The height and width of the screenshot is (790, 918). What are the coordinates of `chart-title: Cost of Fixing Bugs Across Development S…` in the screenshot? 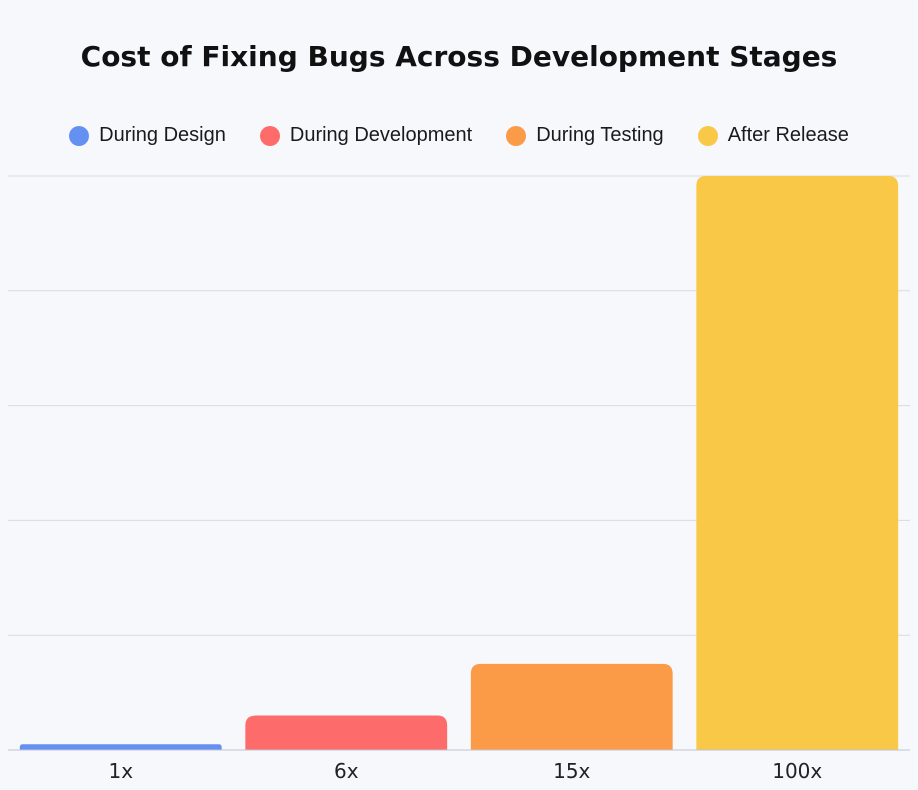 It's located at (459, 56).